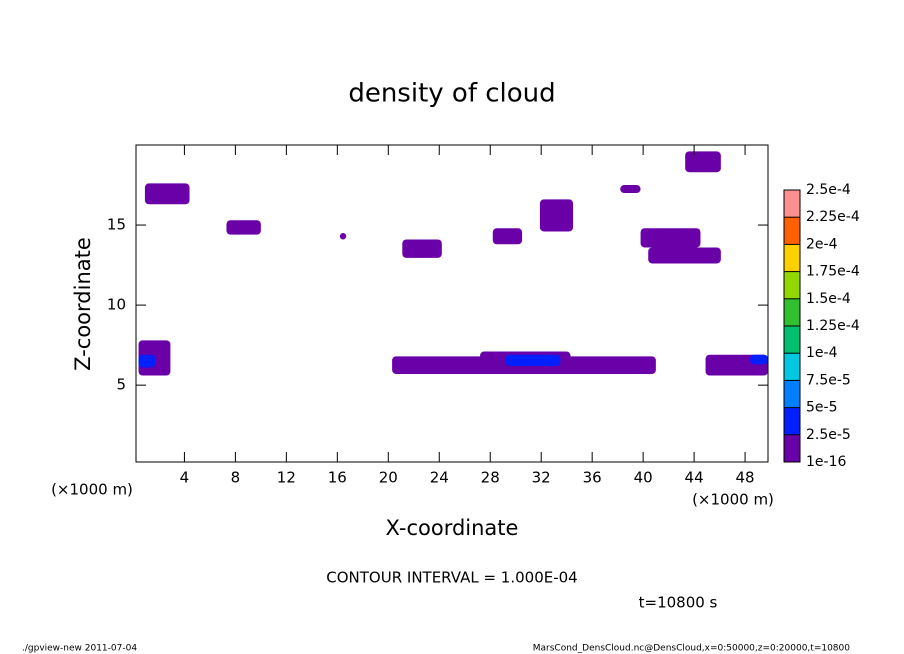 The height and width of the screenshot is (654, 904). What do you see at coordinates (828, 435) in the screenshot?
I see `colorbar-label: 2.5e-5` at bounding box center [828, 435].